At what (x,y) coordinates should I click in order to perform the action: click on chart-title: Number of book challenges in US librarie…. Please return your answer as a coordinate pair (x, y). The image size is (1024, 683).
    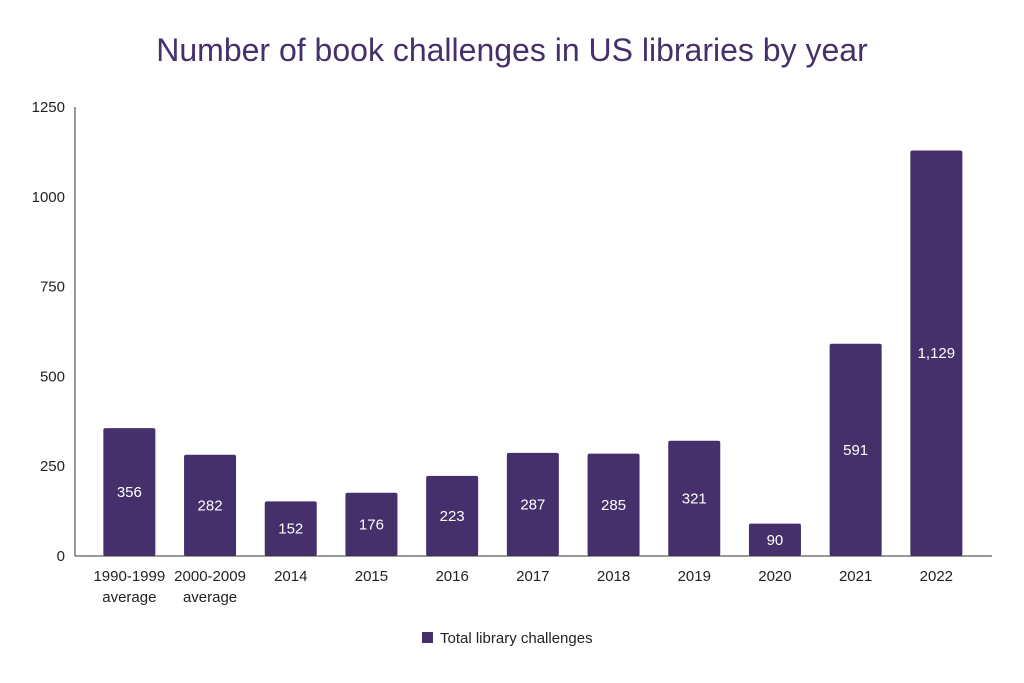
    Looking at the image, I should click on (512, 50).